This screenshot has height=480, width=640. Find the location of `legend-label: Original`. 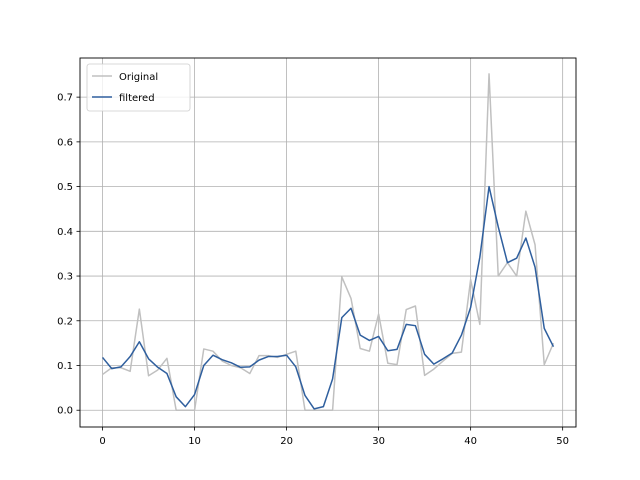

legend-label: Original is located at coordinates (138, 77).